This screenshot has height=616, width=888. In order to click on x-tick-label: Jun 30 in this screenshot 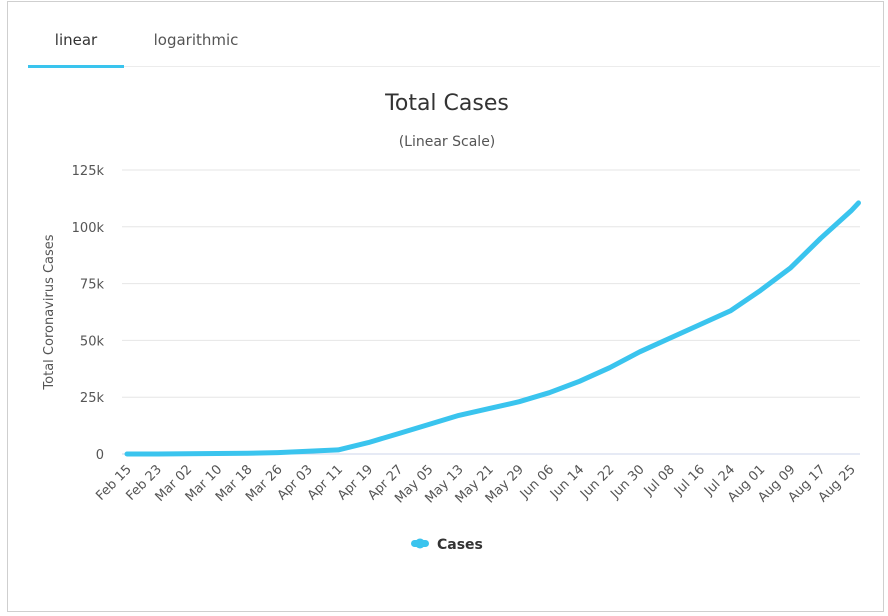, I will do `click(627, 482)`.